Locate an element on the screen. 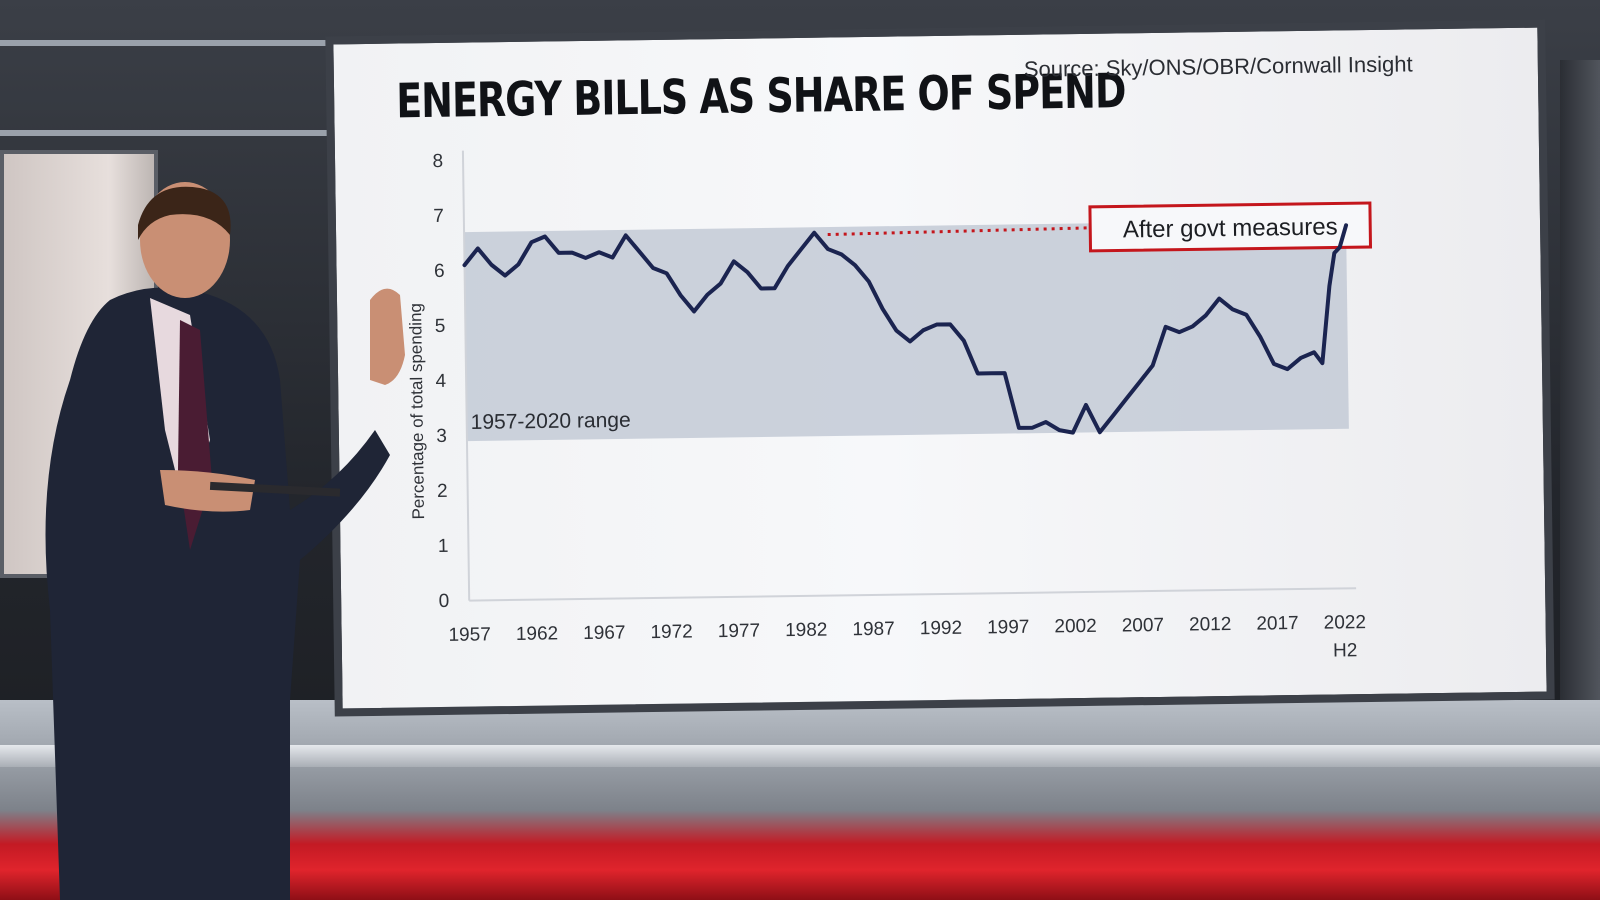 The image size is (1600, 900). annotation-box is located at coordinates (1230, 227).